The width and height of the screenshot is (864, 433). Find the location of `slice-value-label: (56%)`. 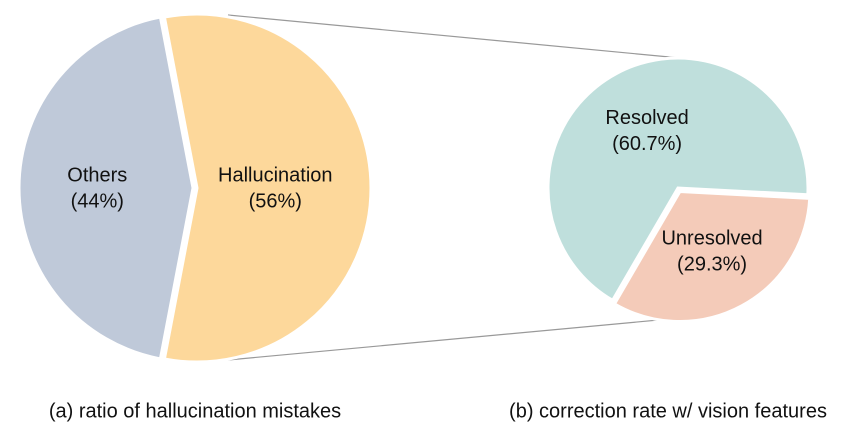

slice-value-label: (56%) is located at coordinates (275, 201).